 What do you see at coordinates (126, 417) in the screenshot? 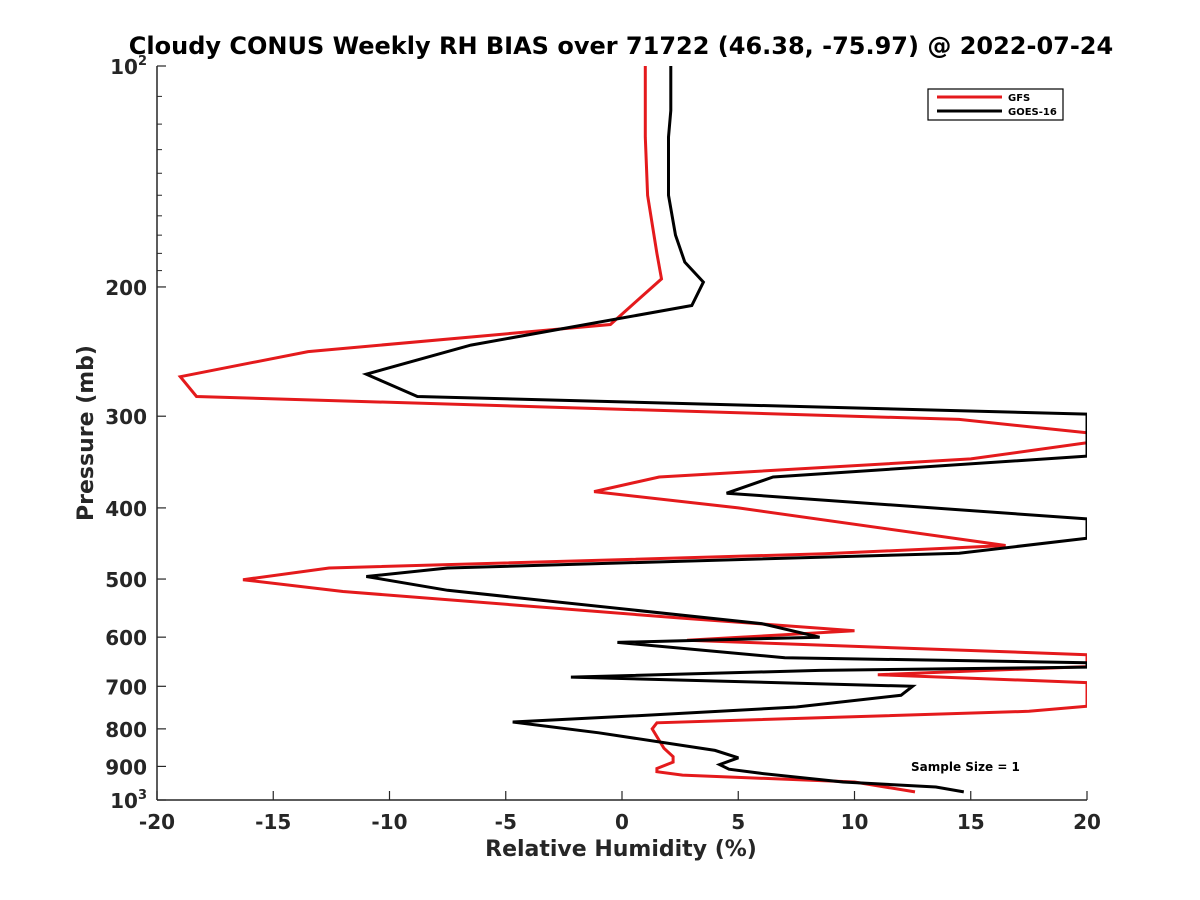
I see `y-tick-label: 300` at bounding box center [126, 417].